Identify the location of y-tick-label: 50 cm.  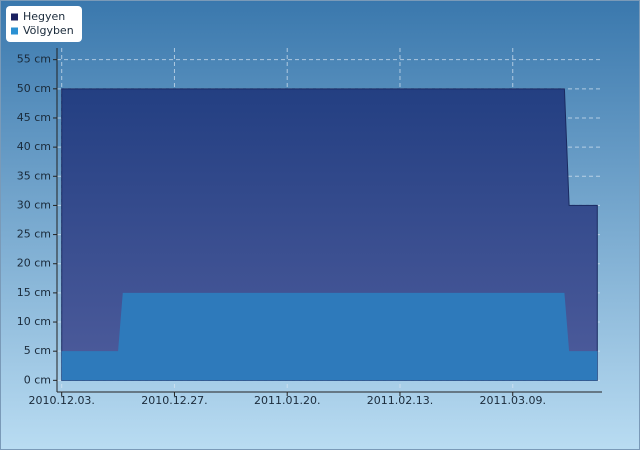
(34, 88).